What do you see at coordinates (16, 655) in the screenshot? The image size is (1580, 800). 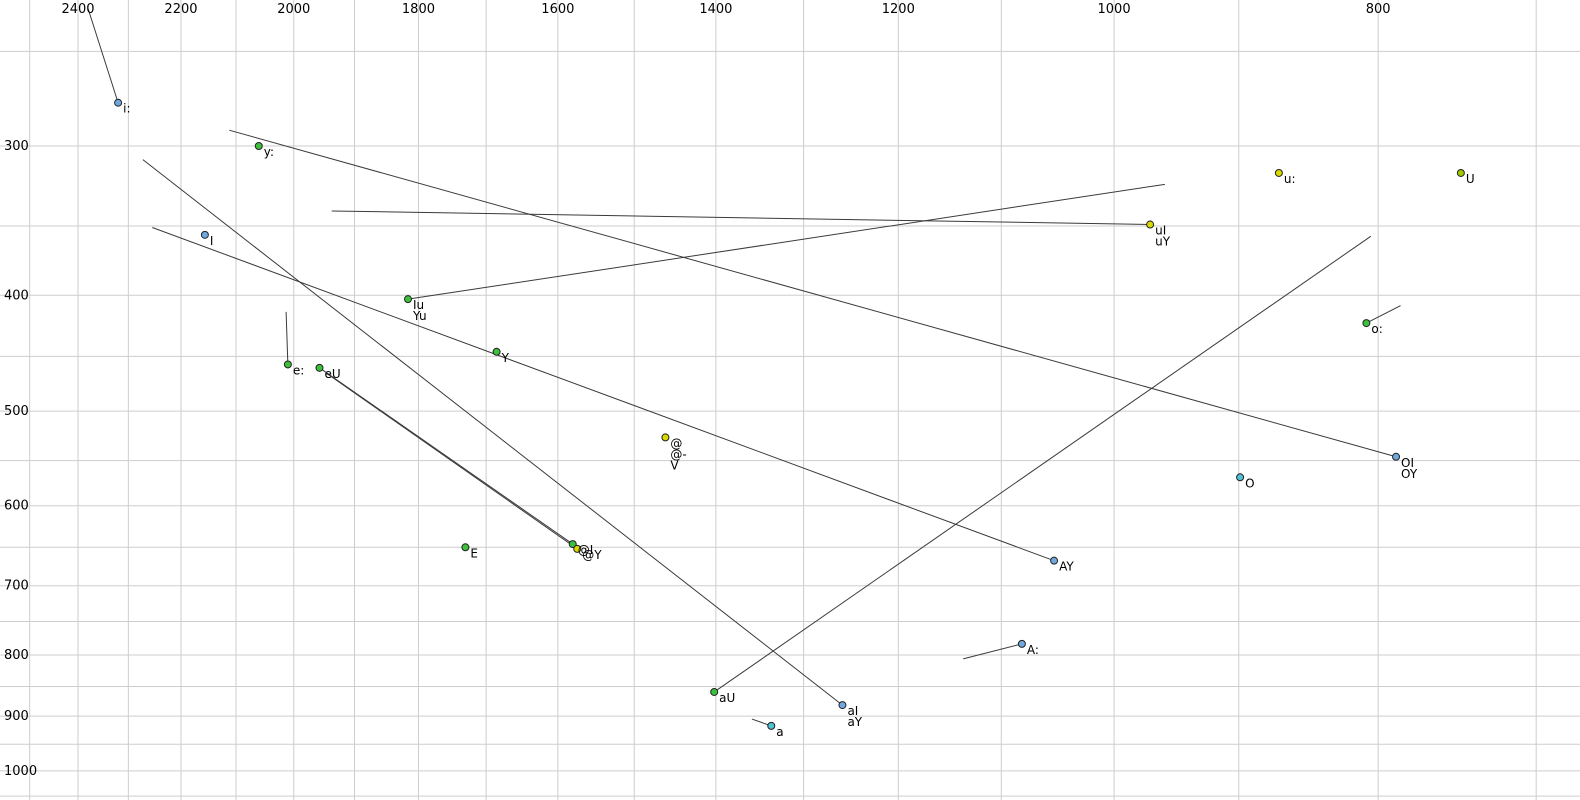 I see `y-tick-label: 800` at bounding box center [16, 655].